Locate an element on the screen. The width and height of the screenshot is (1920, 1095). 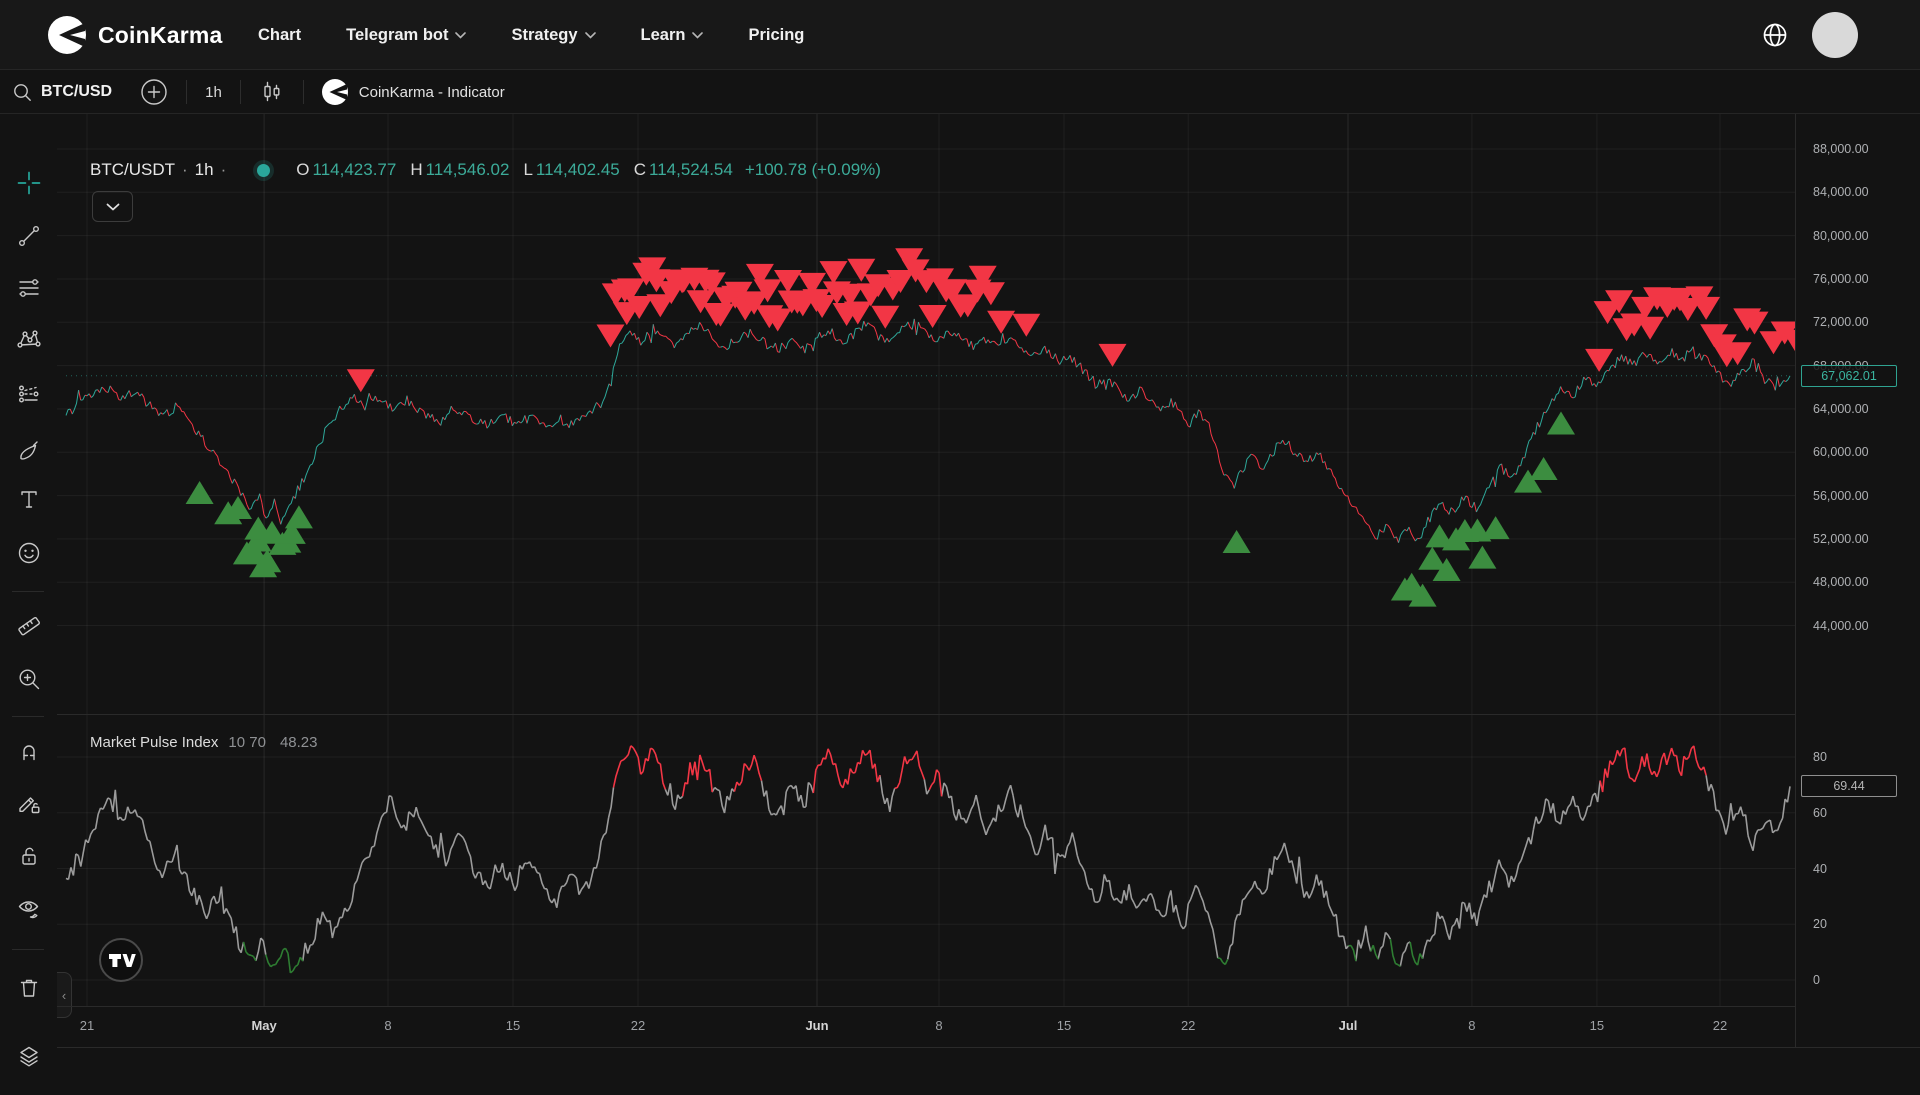
coinkarma-mini-logo-icon is located at coordinates (334, 92).